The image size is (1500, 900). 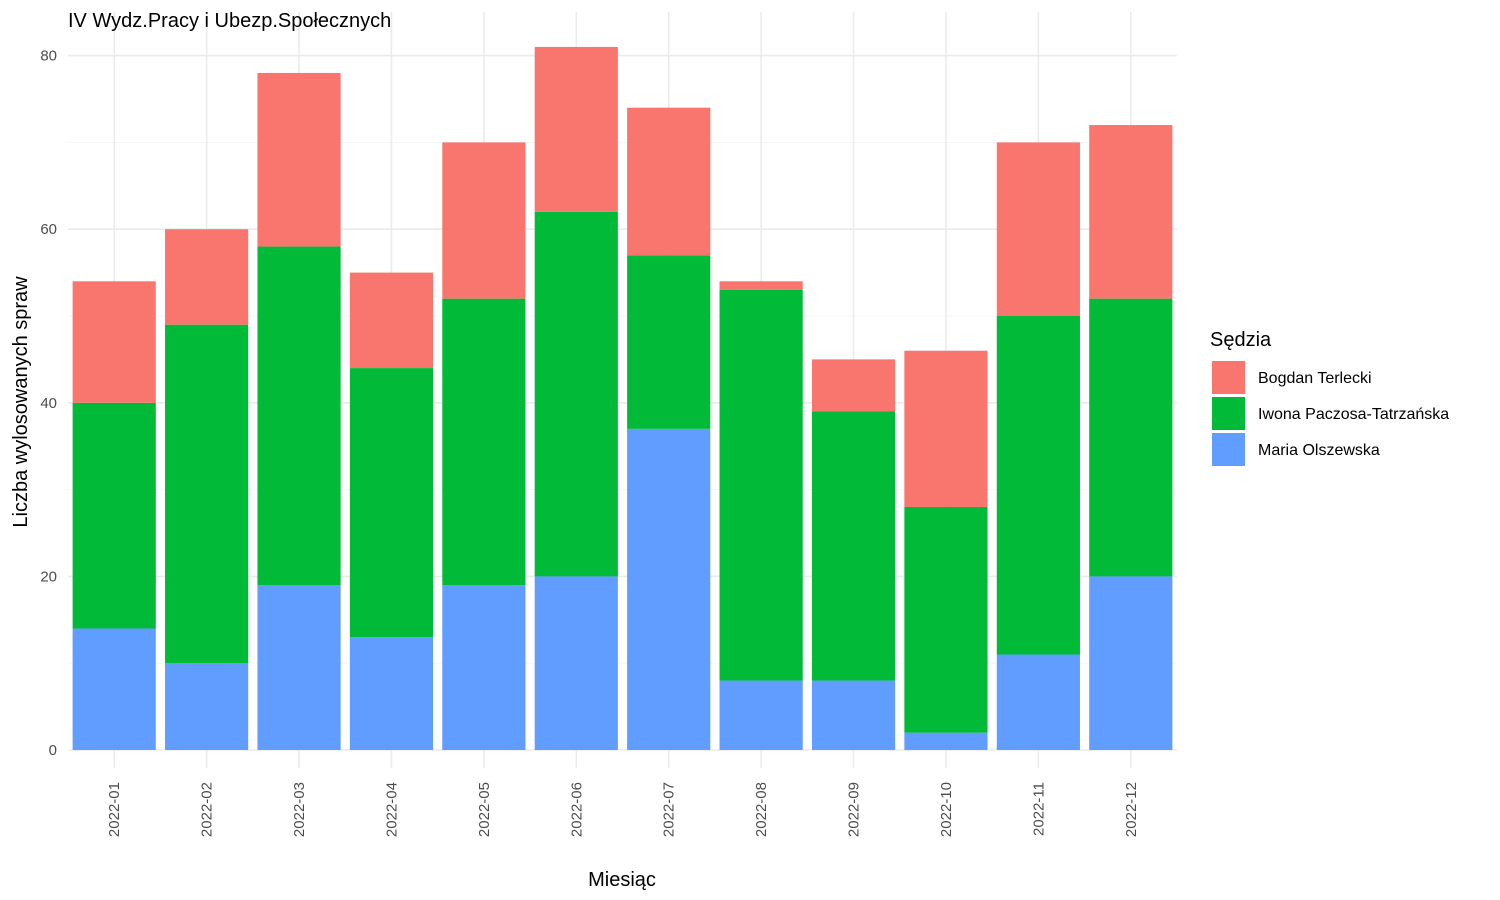 I want to click on x-tick-label: 2022-02, so click(x=207, y=809).